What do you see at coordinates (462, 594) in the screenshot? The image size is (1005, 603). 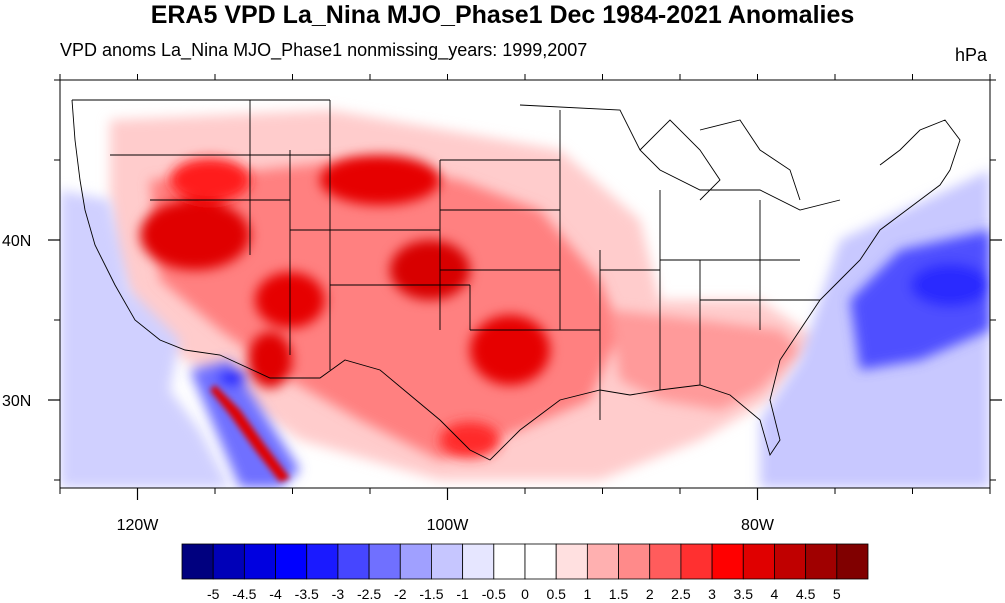 I see `colorbar-label: -1` at bounding box center [462, 594].